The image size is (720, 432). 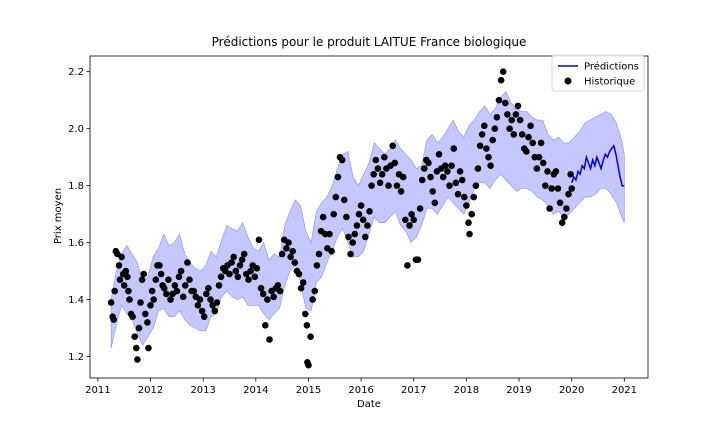 What do you see at coordinates (255, 390) in the screenshot?
I see `x-tick-label: 2014` at bounding box center [255, 390].